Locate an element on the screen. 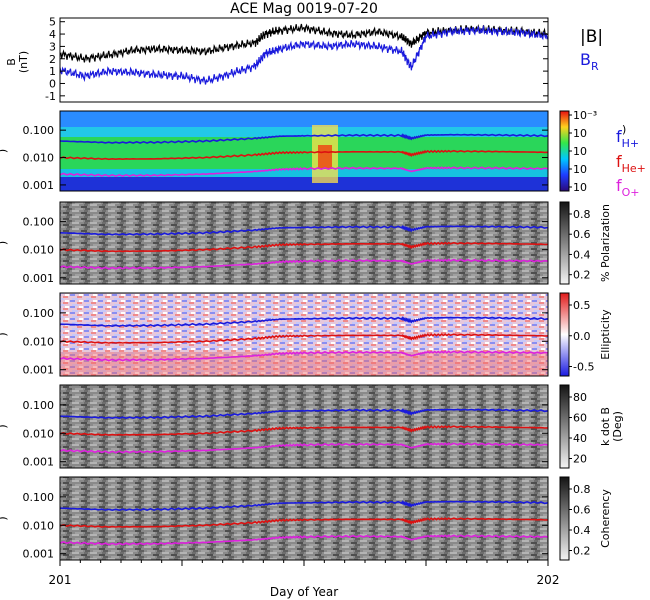 The image size is (650, 600). bfield-ytick-label: 3 is located at coordinates (52, 46).